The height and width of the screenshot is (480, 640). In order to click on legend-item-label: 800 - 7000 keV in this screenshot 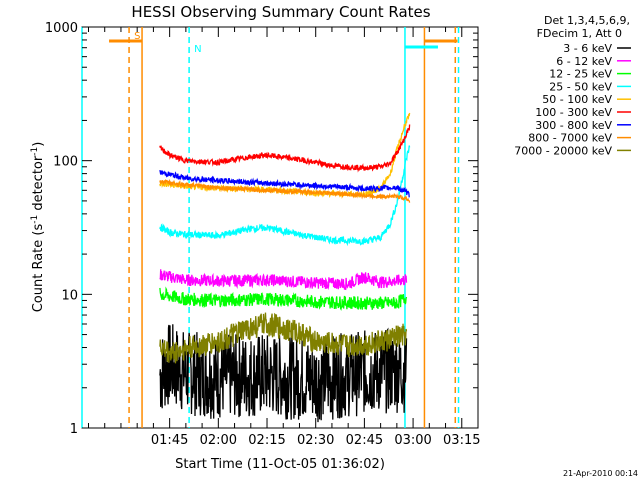, I will do `click(570, 138)`.